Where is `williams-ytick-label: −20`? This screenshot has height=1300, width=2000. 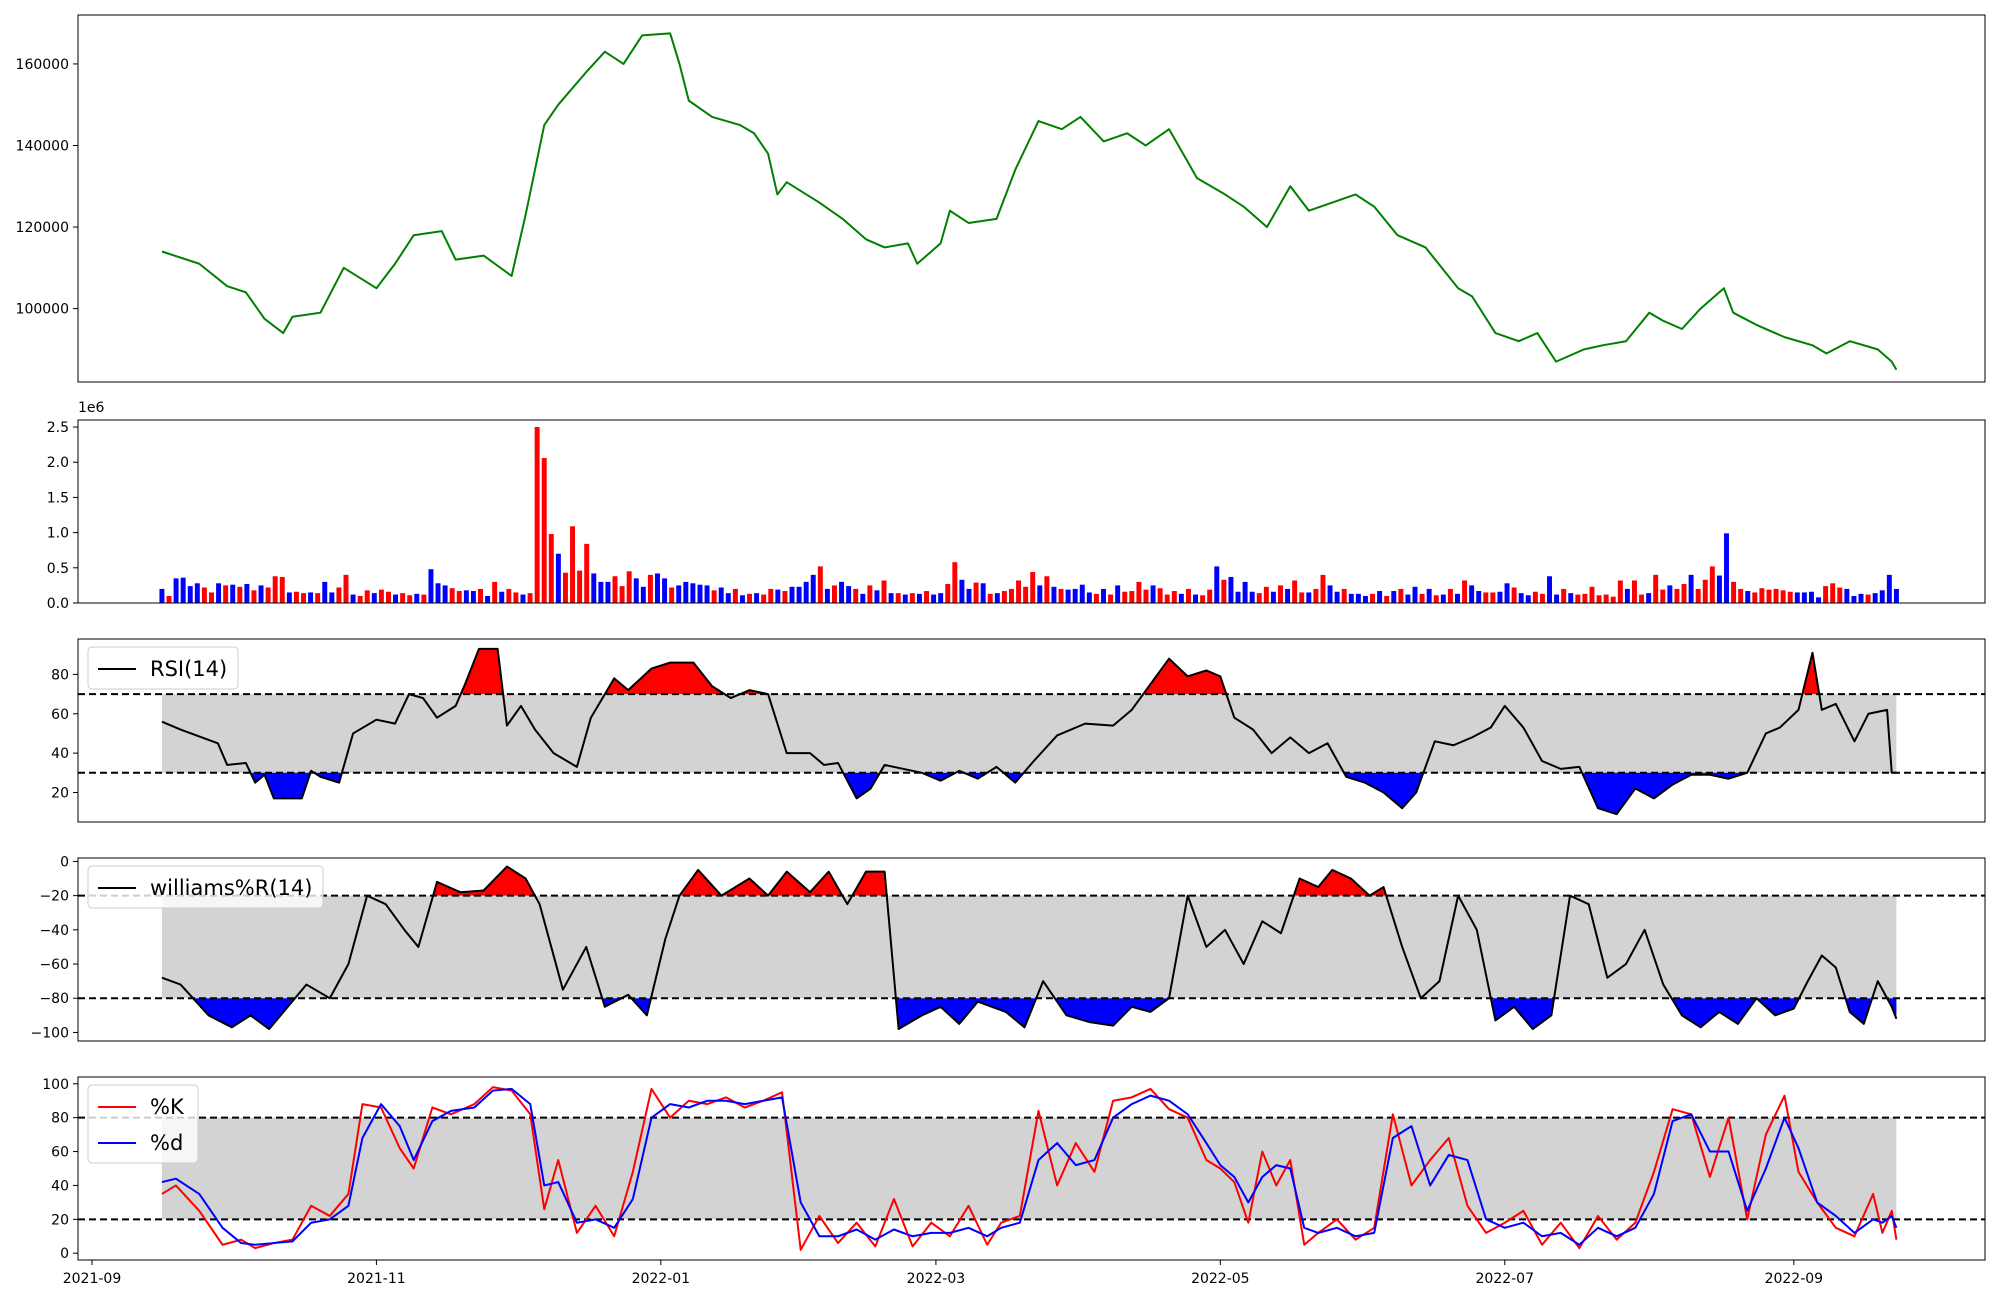 williams-ytick-label: −20 is located at coordinates (54, 897).